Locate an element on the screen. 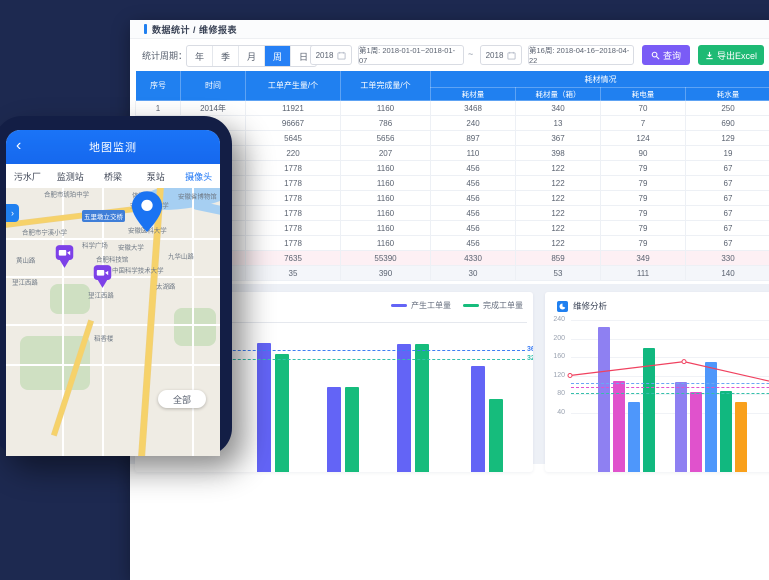 The width and height of the screenshot is (769, 580). export-button-label: 导出Excel is located at coordinates (737, 55).